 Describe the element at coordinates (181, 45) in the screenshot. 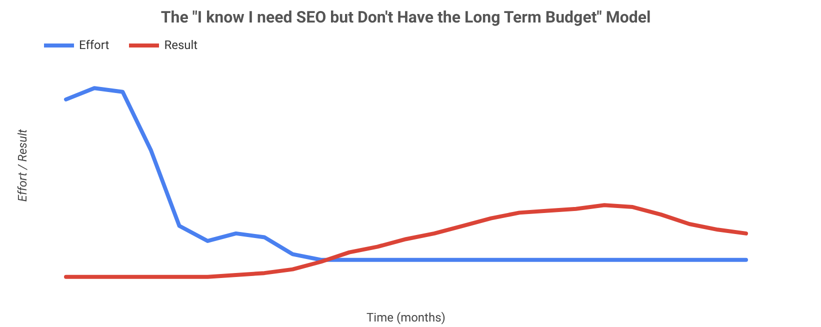

I see `legend-label: Result` at that location.